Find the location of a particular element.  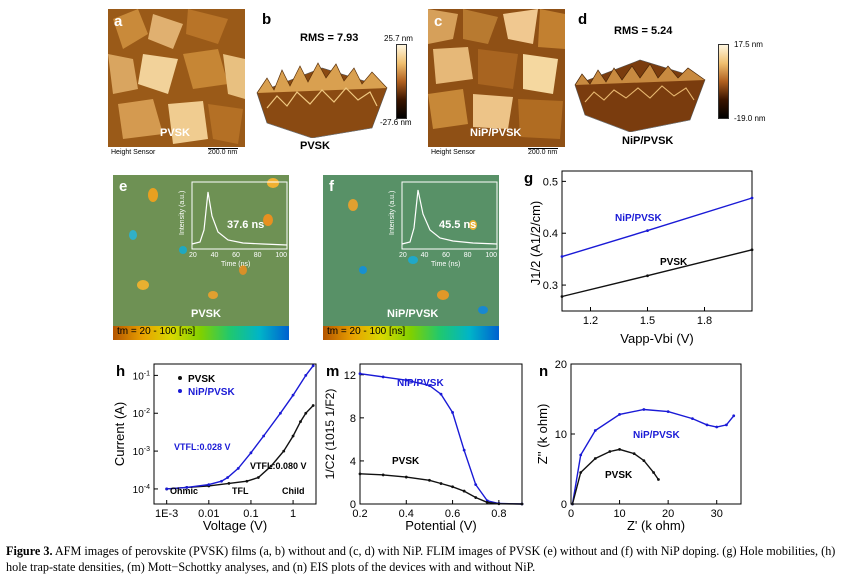

afm-3d-surface-b is located at coordinates (322, 100).